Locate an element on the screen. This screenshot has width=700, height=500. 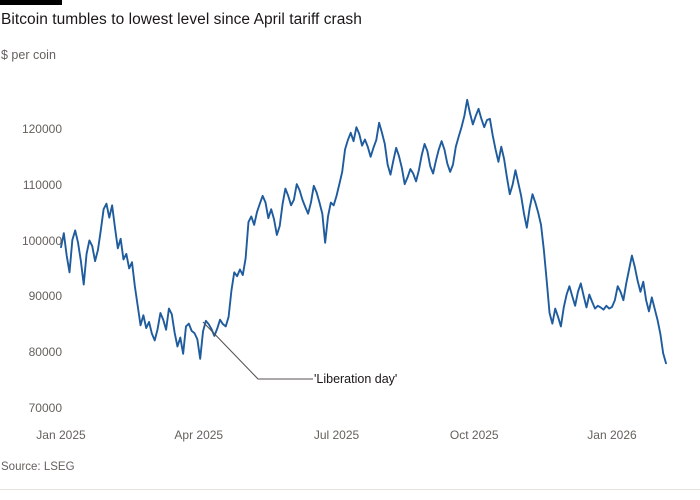
bottom-rule-divider is located at coordinates (350, 489).